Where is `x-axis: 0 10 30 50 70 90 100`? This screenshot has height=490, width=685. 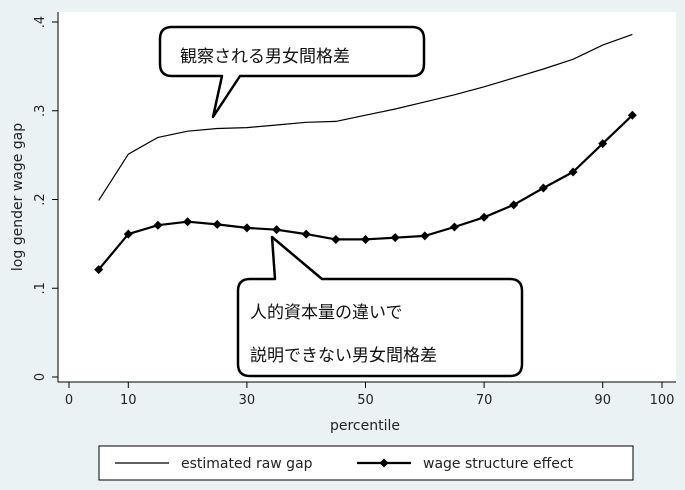
x-axis: 0 10 30 50 70 90 100 is located at coordinates (367, 394).